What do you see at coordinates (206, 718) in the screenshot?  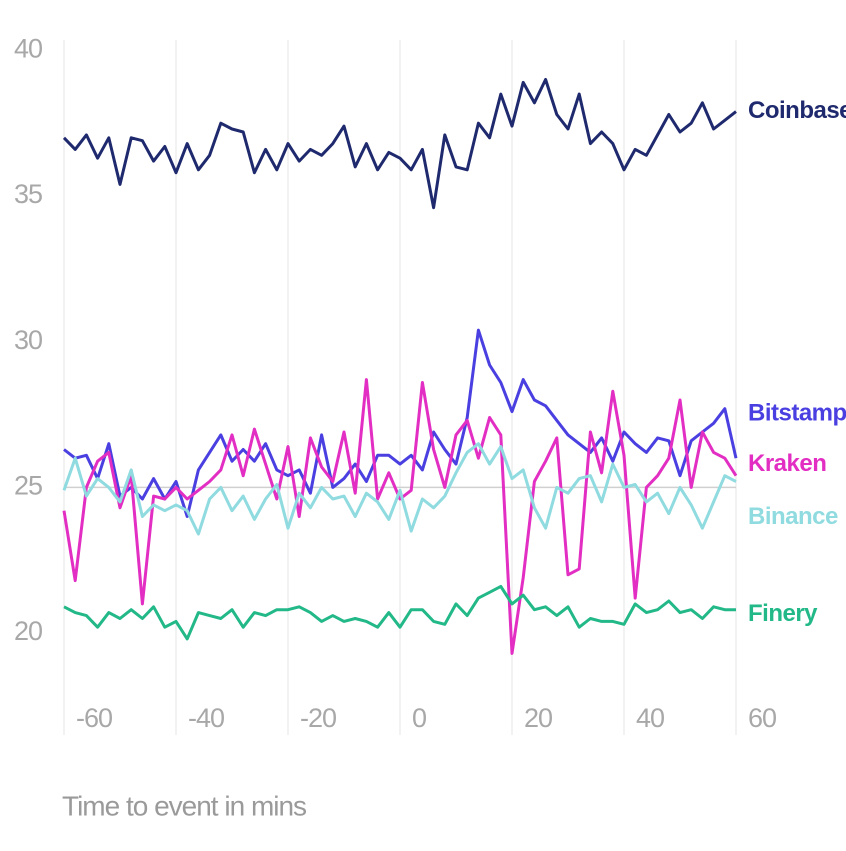 I see `x-tick-label: -40` at bounding box center [206, 718].